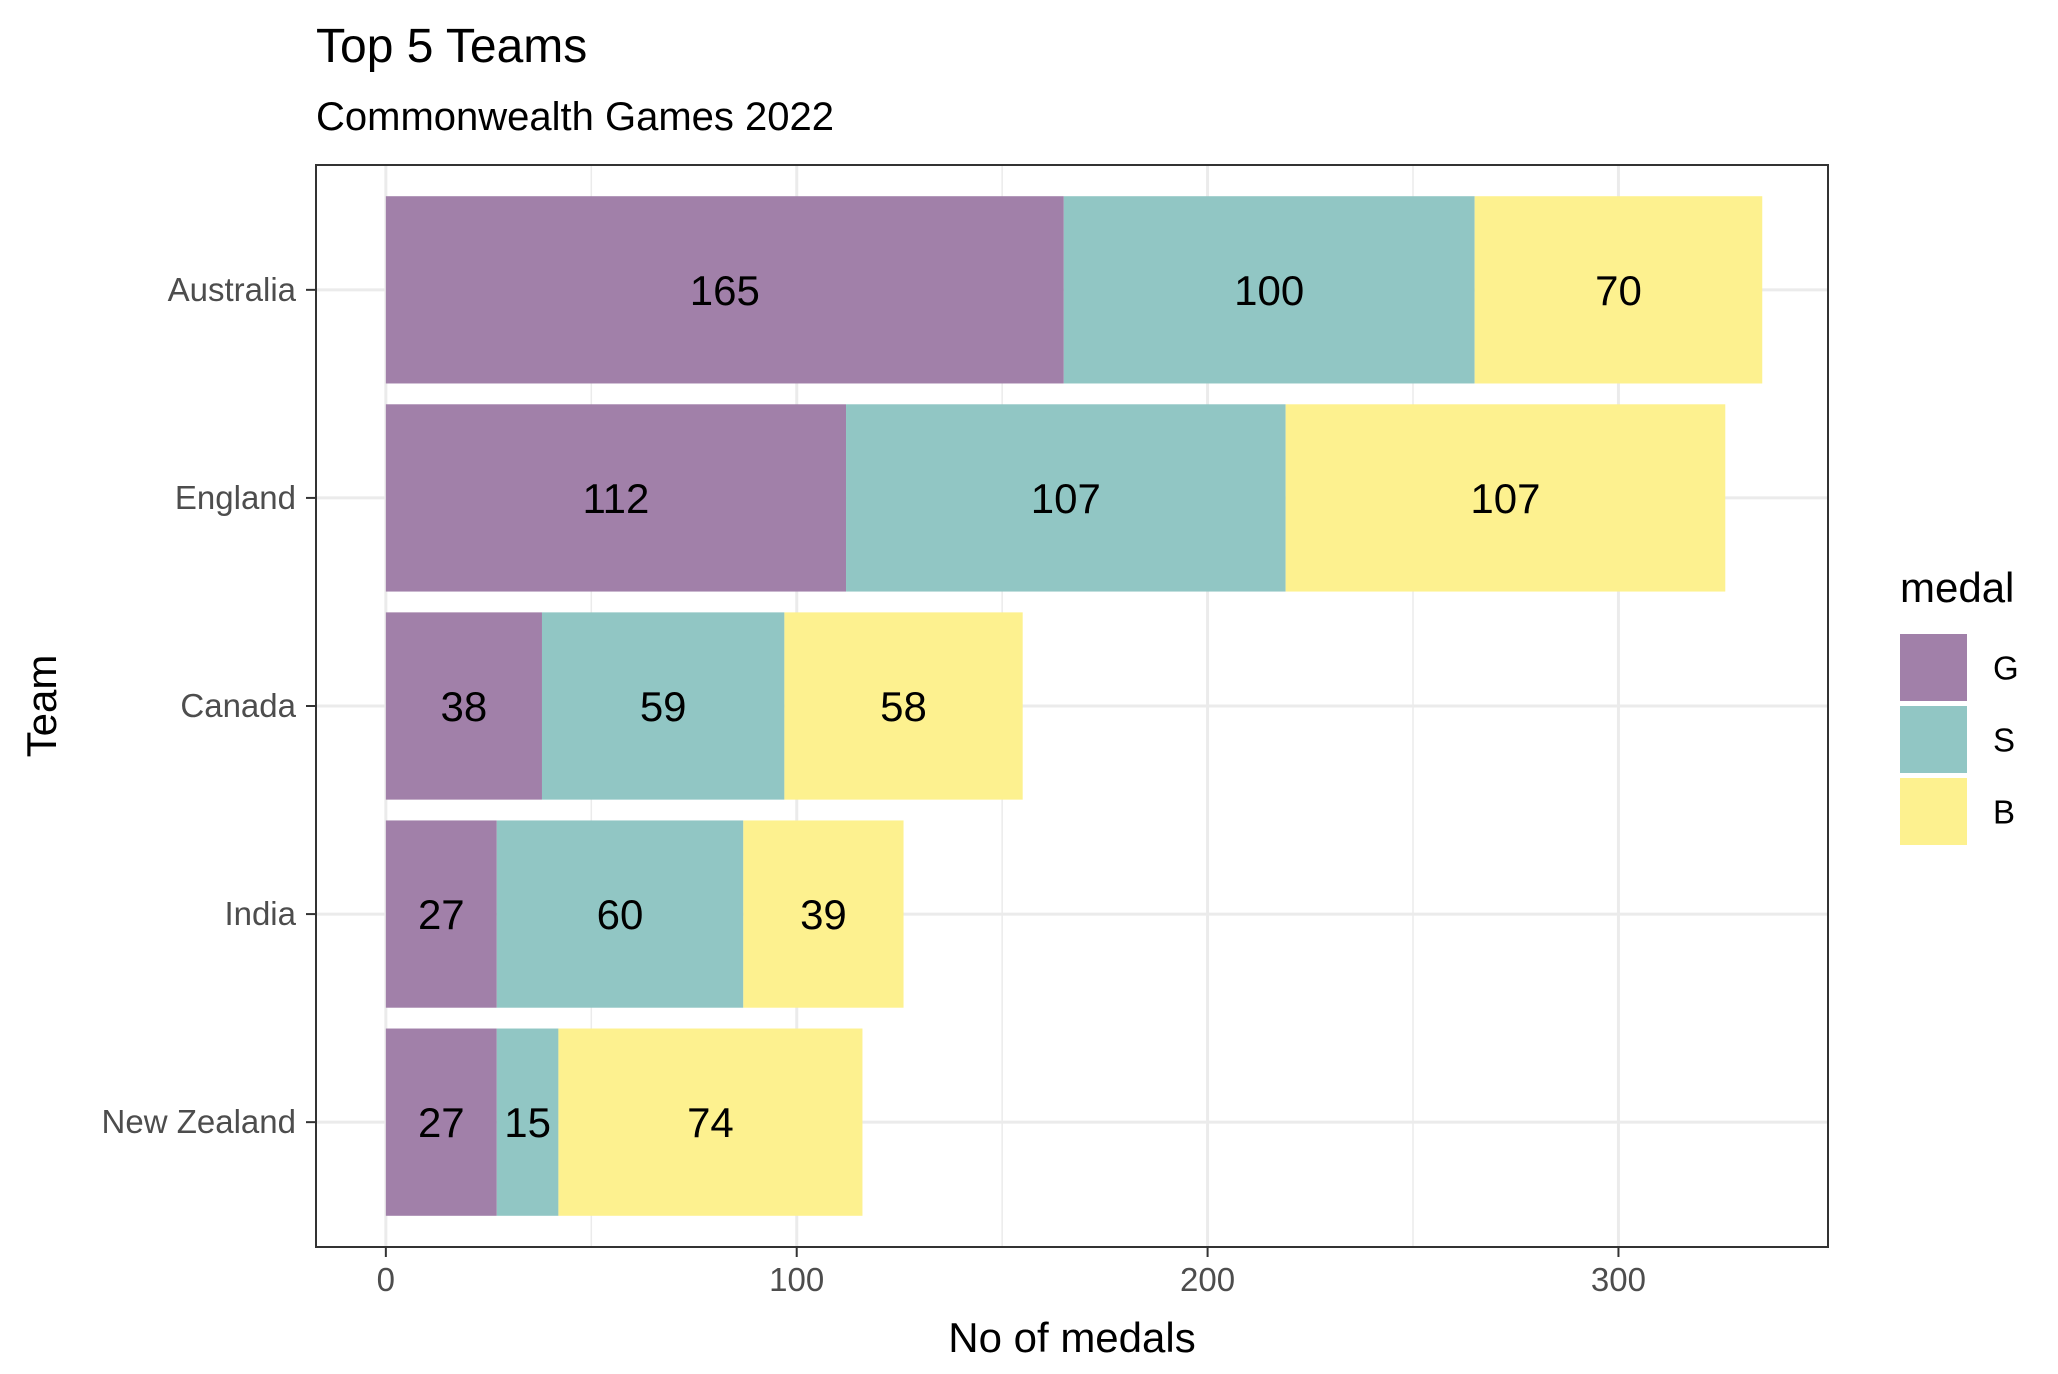 The width and height of the screenshot is (2058, 1374). Describe the element at coordinates (260, 913) in the screenshot. I see `y-tick-label: India` at that location.